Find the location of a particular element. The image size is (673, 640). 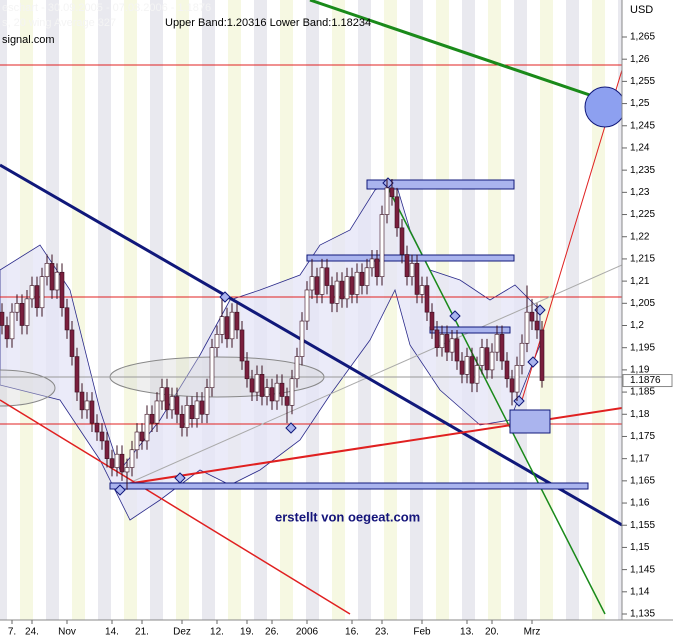

y-tick-label: 1,18 is located at coordinates (640, 414).